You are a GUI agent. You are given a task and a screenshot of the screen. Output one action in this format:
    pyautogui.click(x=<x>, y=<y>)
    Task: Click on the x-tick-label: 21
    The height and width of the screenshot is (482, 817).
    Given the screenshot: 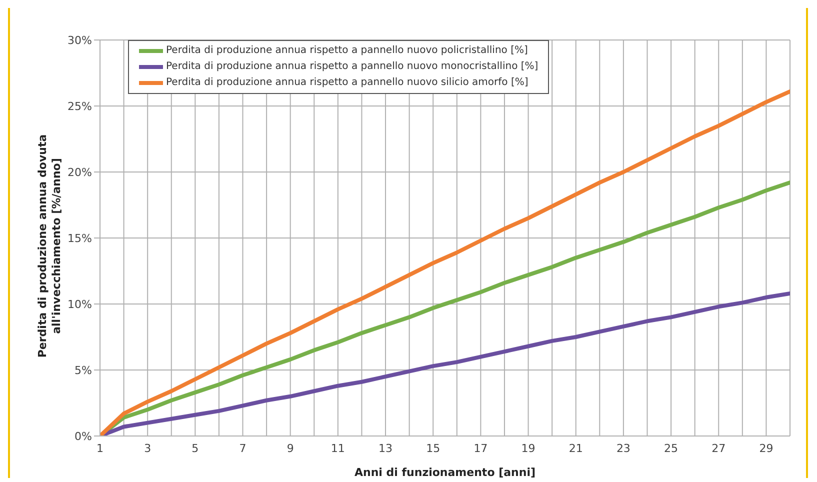 What is the action you would take?
    pyautogui.click(x=575, y=448)
    